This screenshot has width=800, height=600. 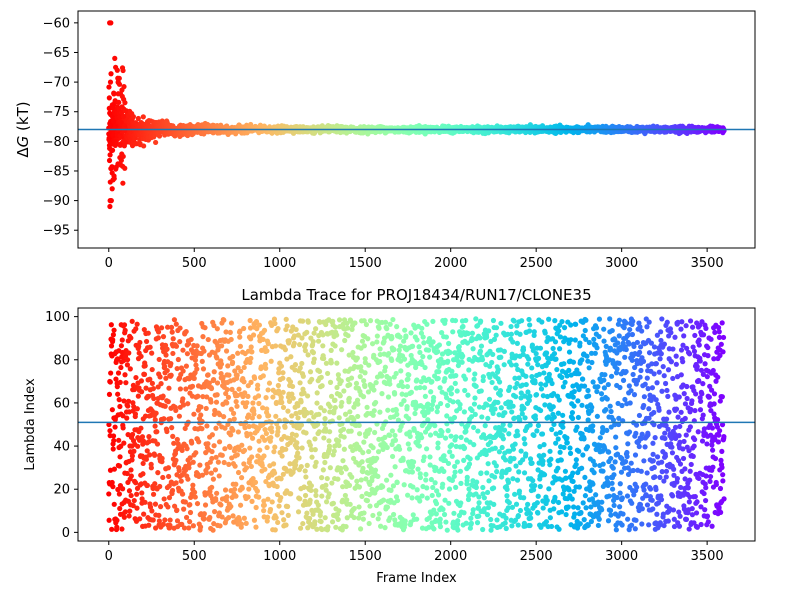 What do you see at coordinates (111, 201) in the screenshot?
I see `dg-outlier-point` at bounding box center [111, 201].